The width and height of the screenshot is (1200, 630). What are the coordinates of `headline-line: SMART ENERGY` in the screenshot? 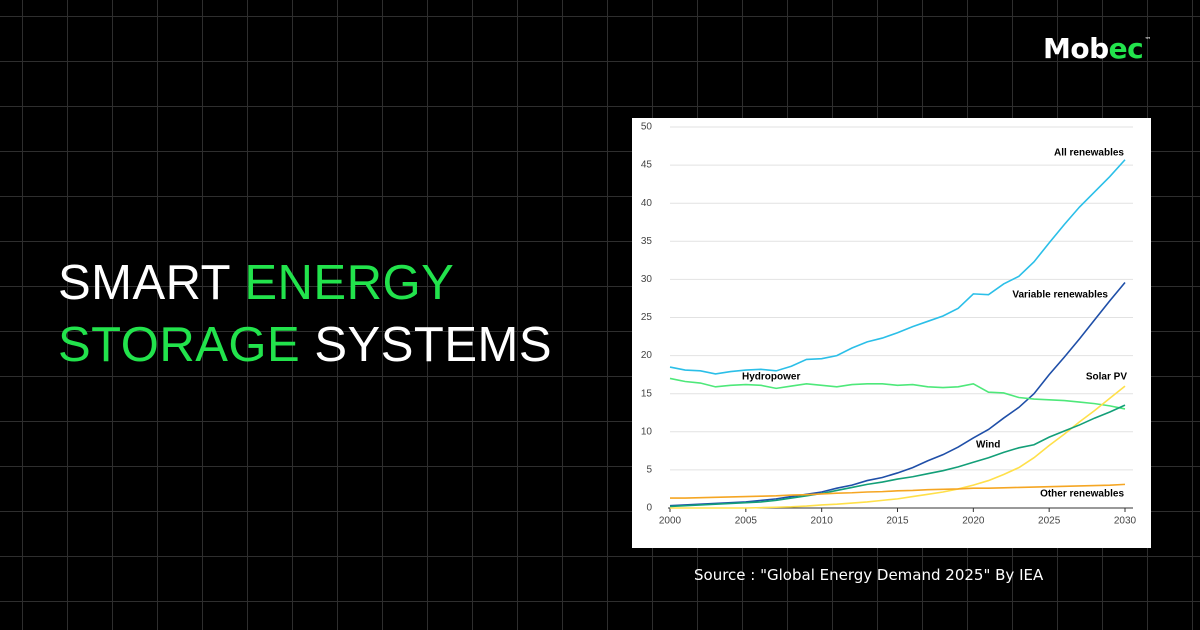 It's located at (305, 283).